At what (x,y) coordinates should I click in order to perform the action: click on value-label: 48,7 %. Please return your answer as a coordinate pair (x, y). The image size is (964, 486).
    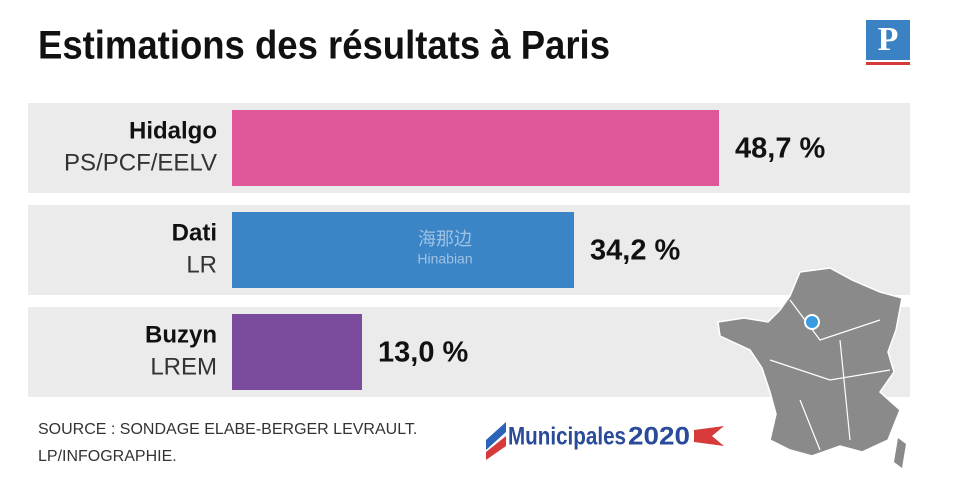
    Looking at the image, I should click on (780, 149).